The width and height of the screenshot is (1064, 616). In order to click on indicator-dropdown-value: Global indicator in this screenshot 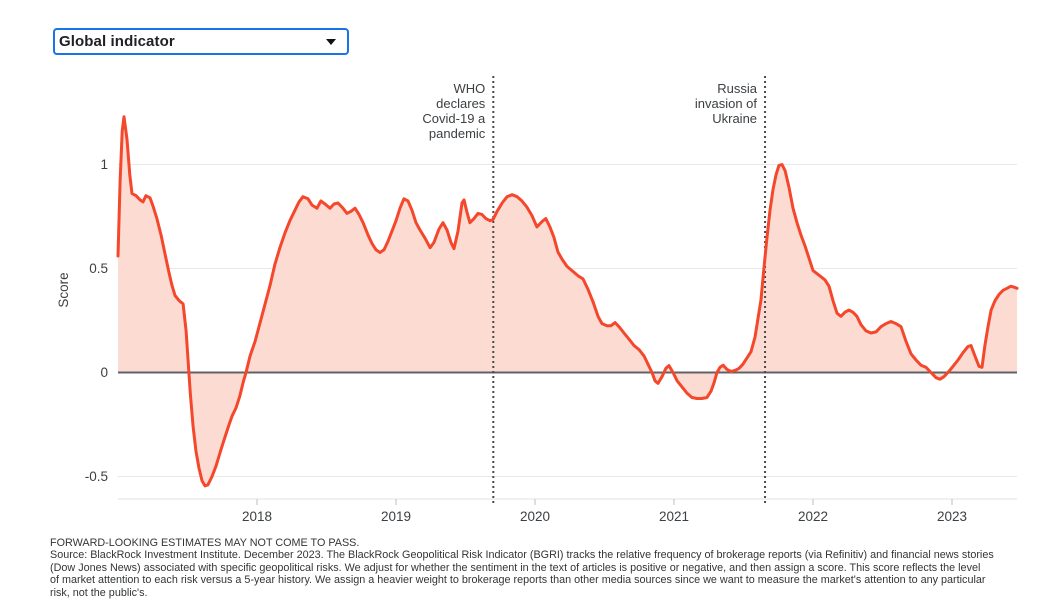, I will do `click(117, 41)`.